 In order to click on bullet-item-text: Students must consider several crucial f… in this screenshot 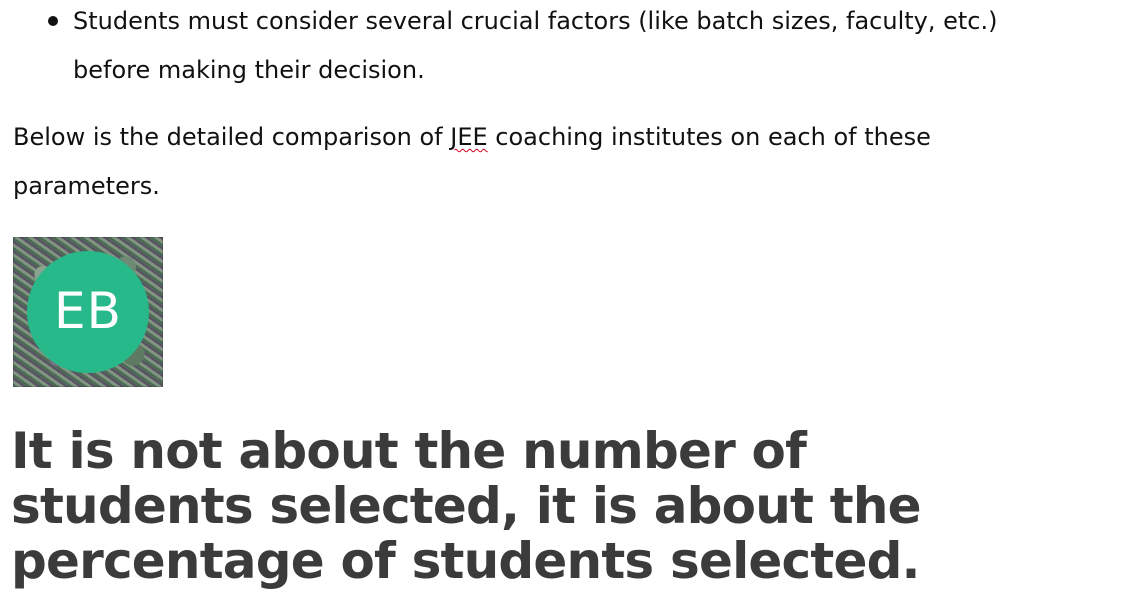, I will do `click(535, 45)`.